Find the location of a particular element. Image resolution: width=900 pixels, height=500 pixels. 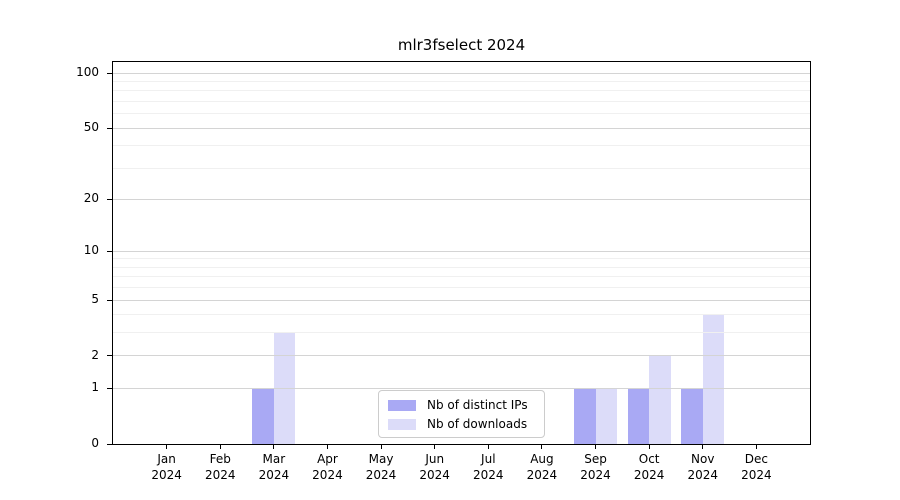

y-tick-label-10: 10 is located at coordinates (91, 250).